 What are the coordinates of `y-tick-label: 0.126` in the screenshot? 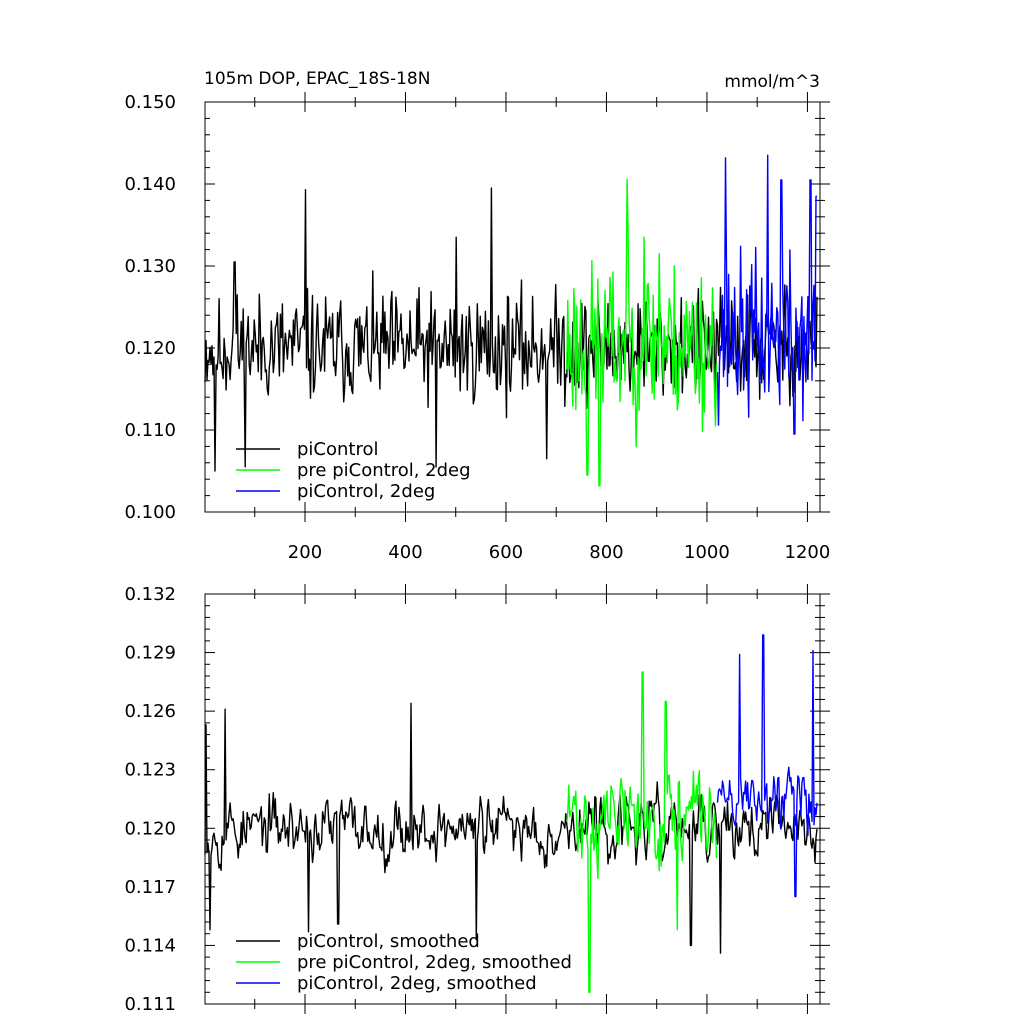 It's located at (150, 711).